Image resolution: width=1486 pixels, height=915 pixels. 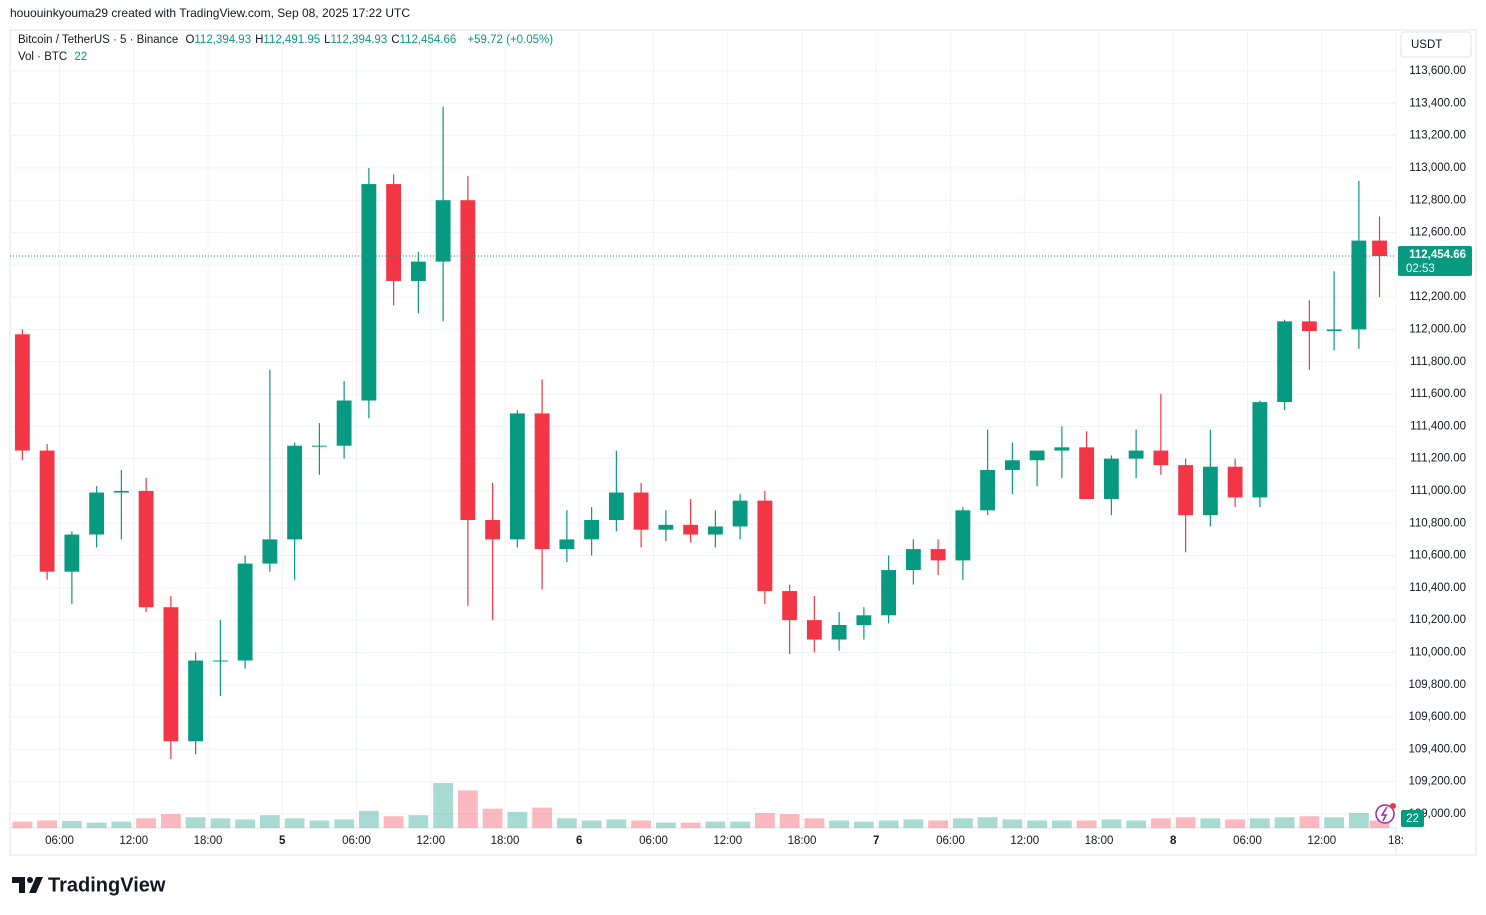 I want to click on ohlc-value: 112,394.93, so click(x=359, y=40).